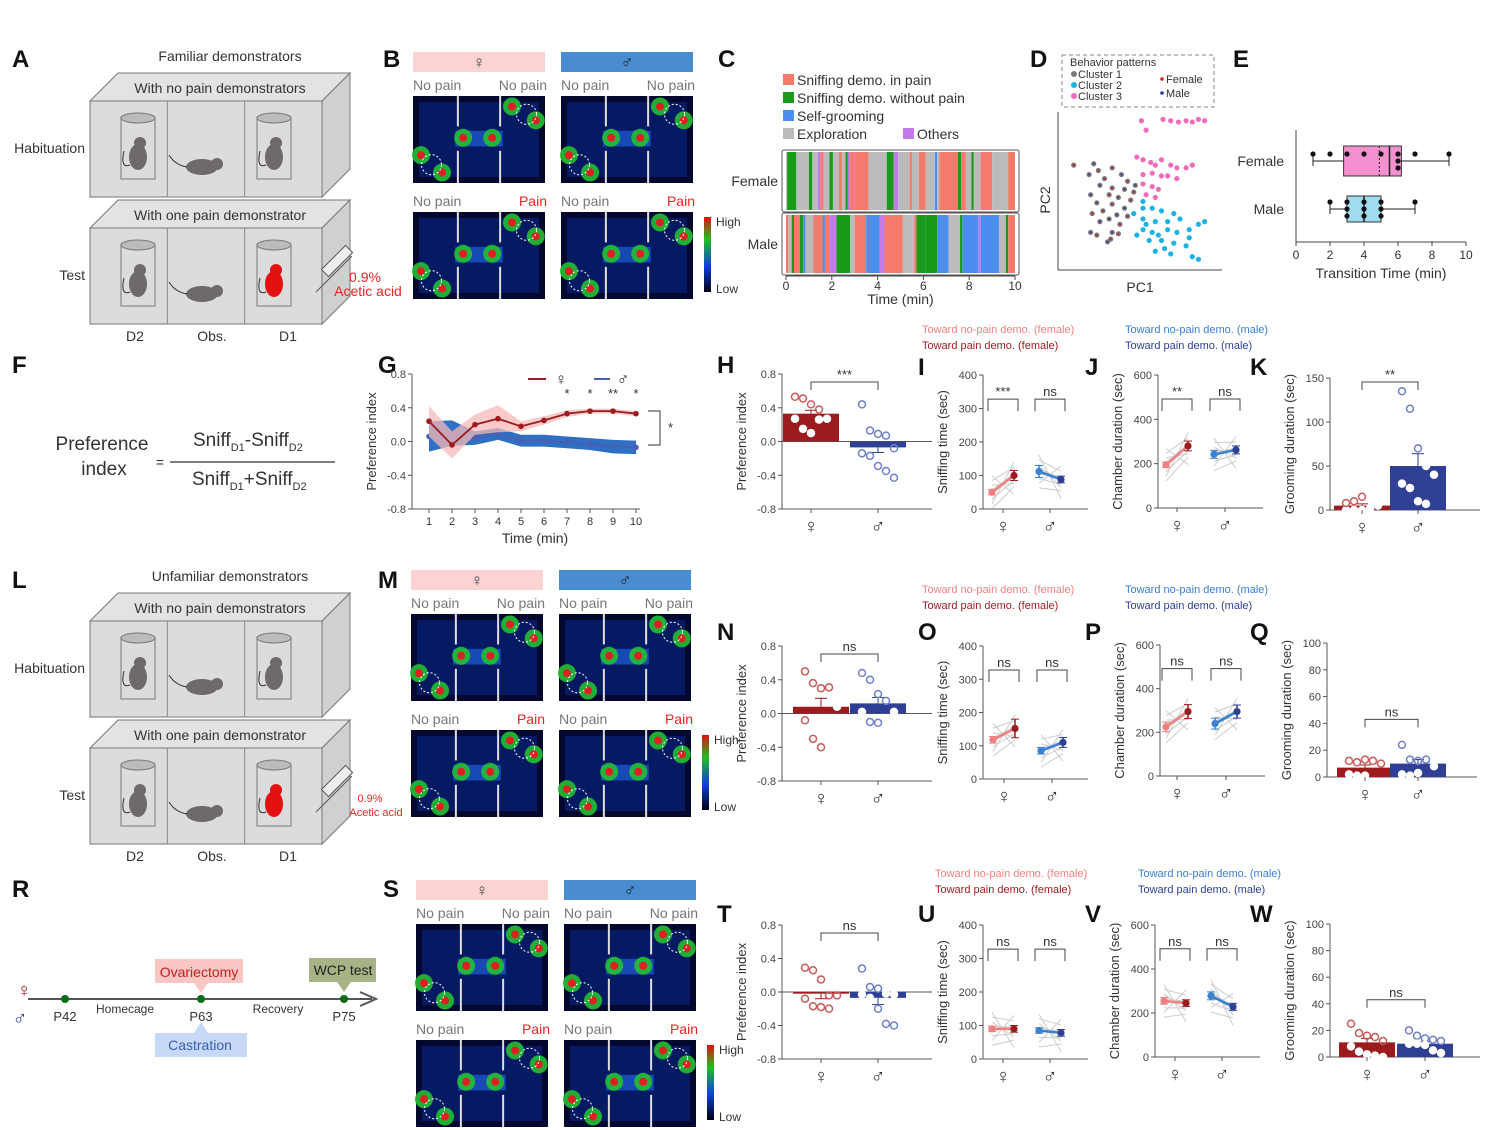 The image size is (1486, 1130). What do you see at coordinates (585, 201) in the screenshot?
I see `heatmap-label-left: No pain` at bounding box center [585, 201].